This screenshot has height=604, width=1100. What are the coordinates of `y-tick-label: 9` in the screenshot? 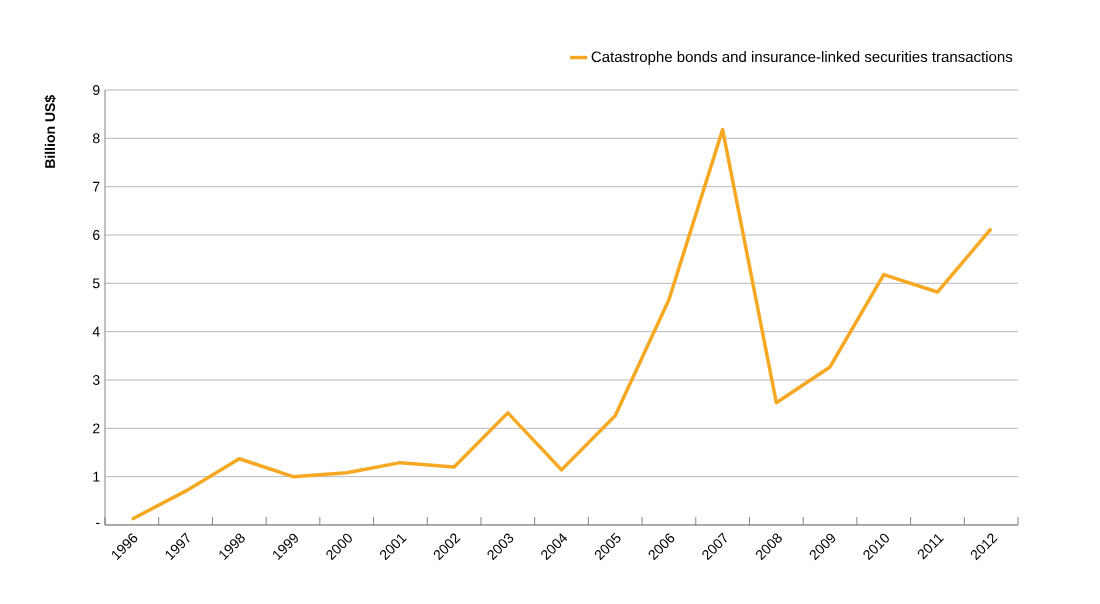 It's located at (96, 90).